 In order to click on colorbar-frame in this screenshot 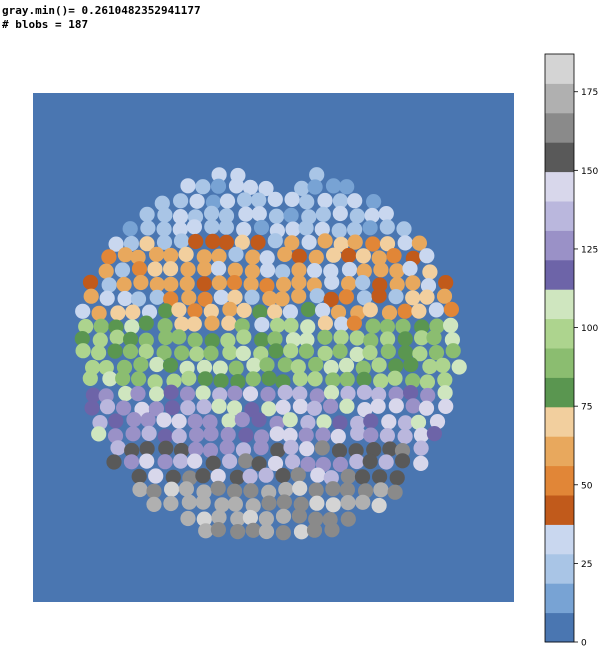, I will do `click(559, 348)`.